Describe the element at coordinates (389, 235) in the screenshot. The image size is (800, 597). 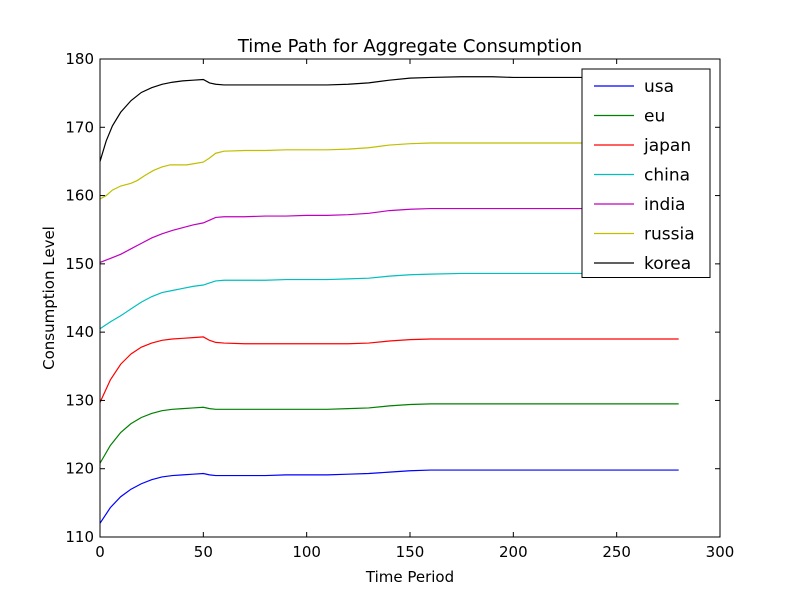
I see `series-line-india` at that location.